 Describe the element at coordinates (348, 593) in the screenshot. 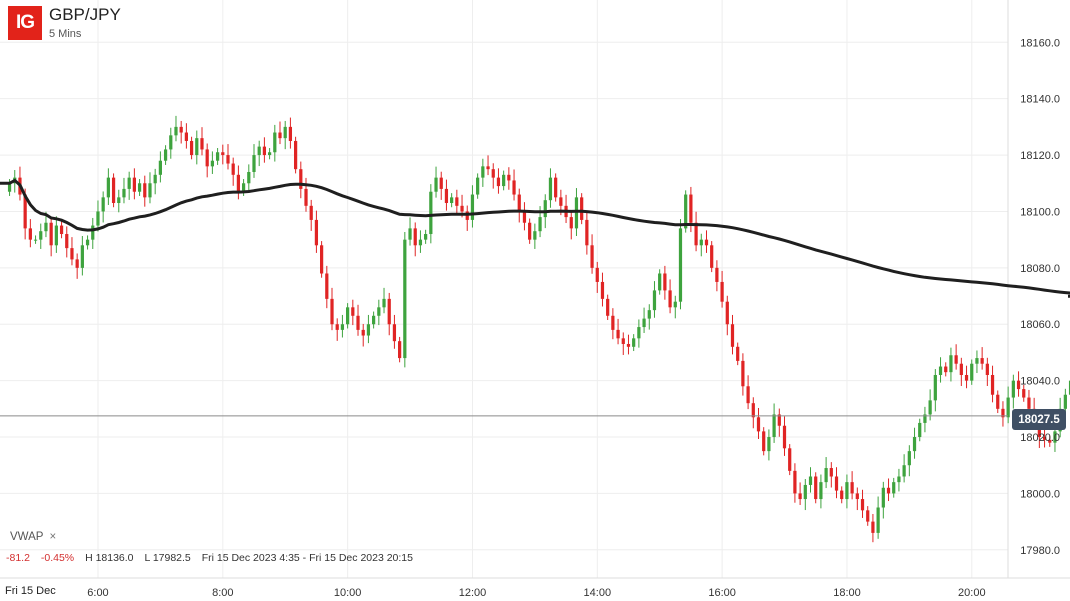

I see `time-tick-label: 10:00` at that location.